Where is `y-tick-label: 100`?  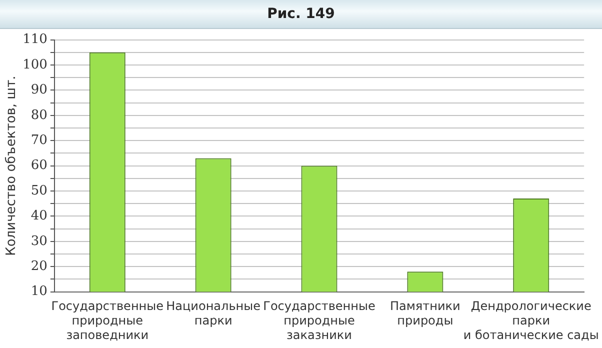 y-tick-label: 100 is located at coordinates (35, 64).